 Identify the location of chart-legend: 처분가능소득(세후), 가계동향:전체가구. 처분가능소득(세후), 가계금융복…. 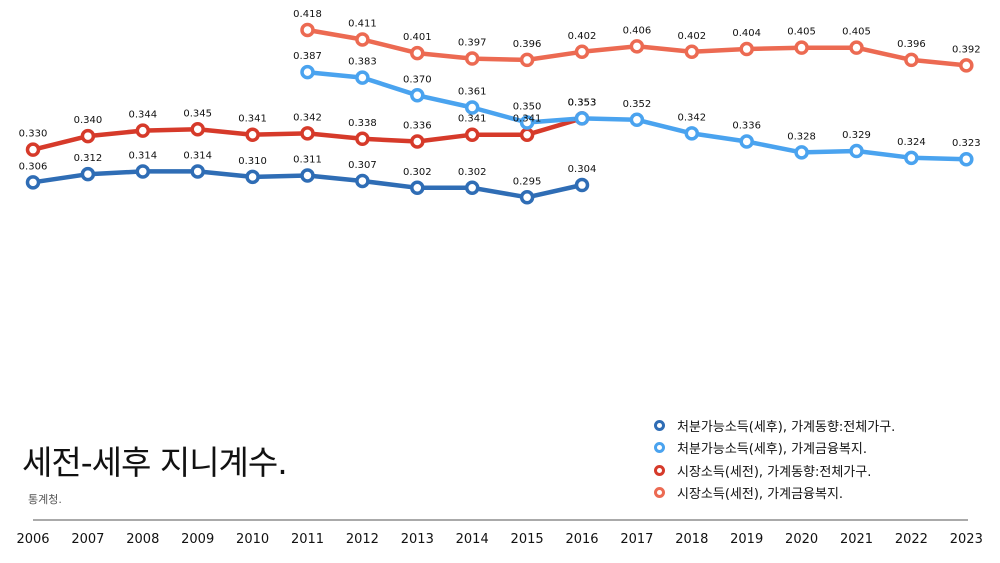
(774, 459).